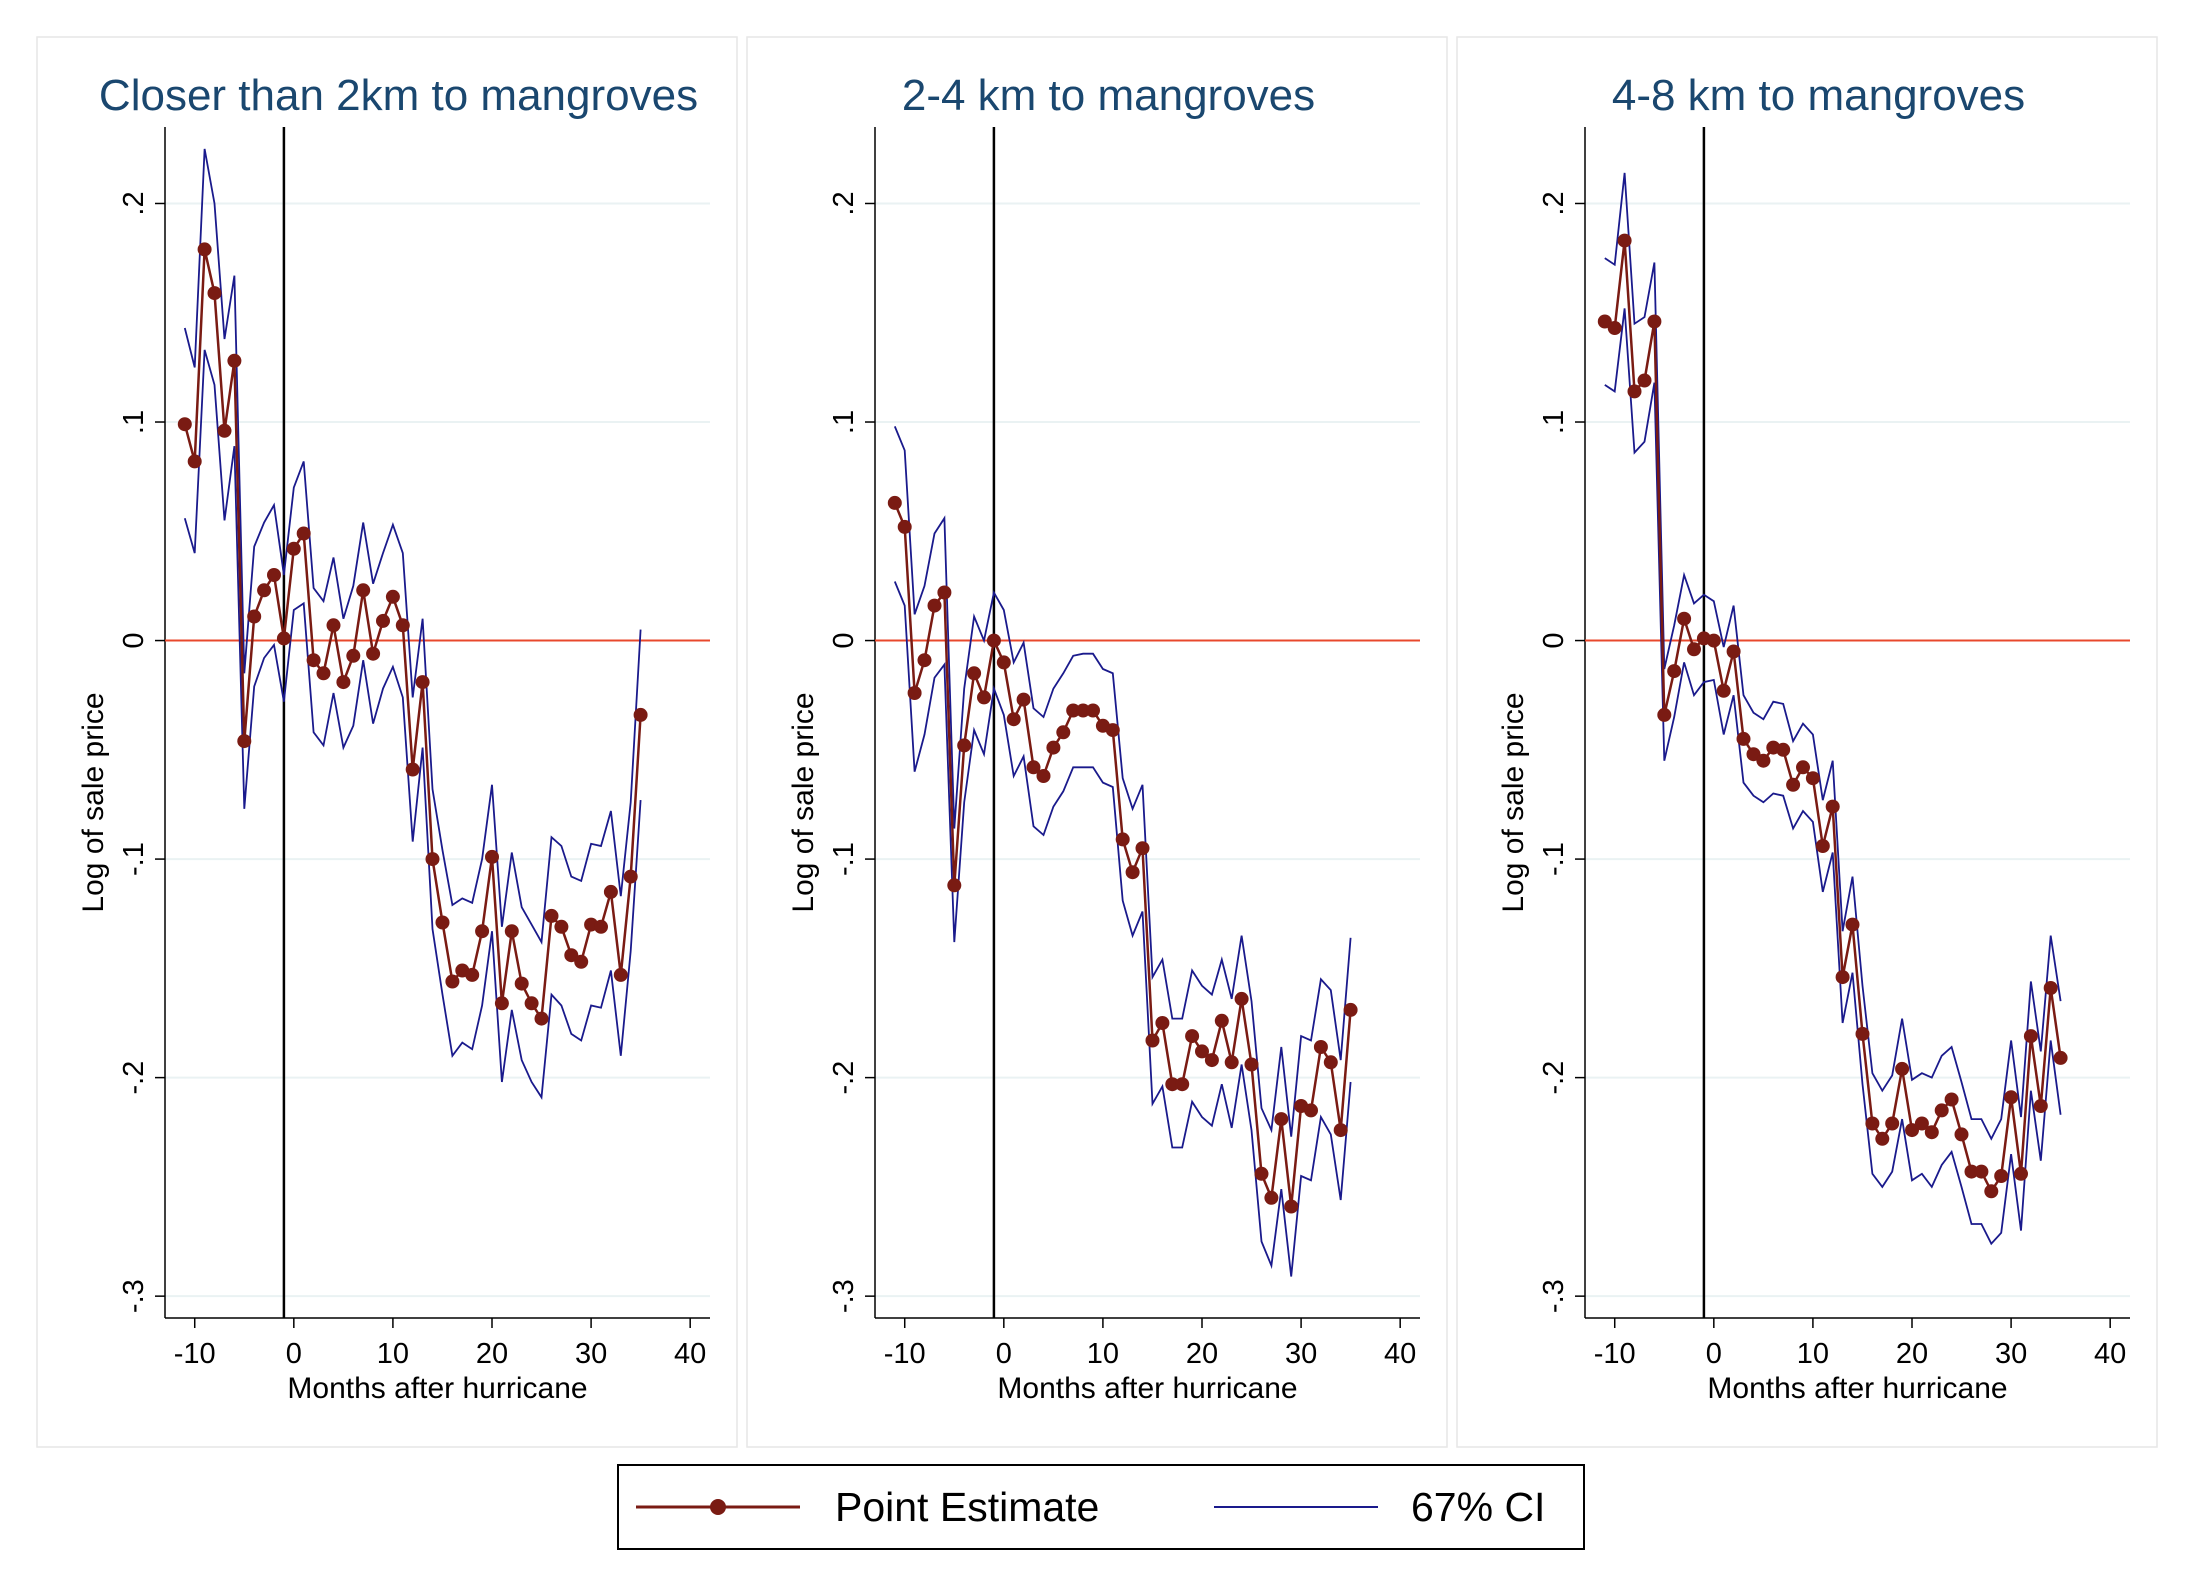 The height and width of the screenshot is (1592, 2190). What do you see at coordinates (1122, 929) in the screenshot?
I see `ci-lower-line` at bounding box center [1122, 929].